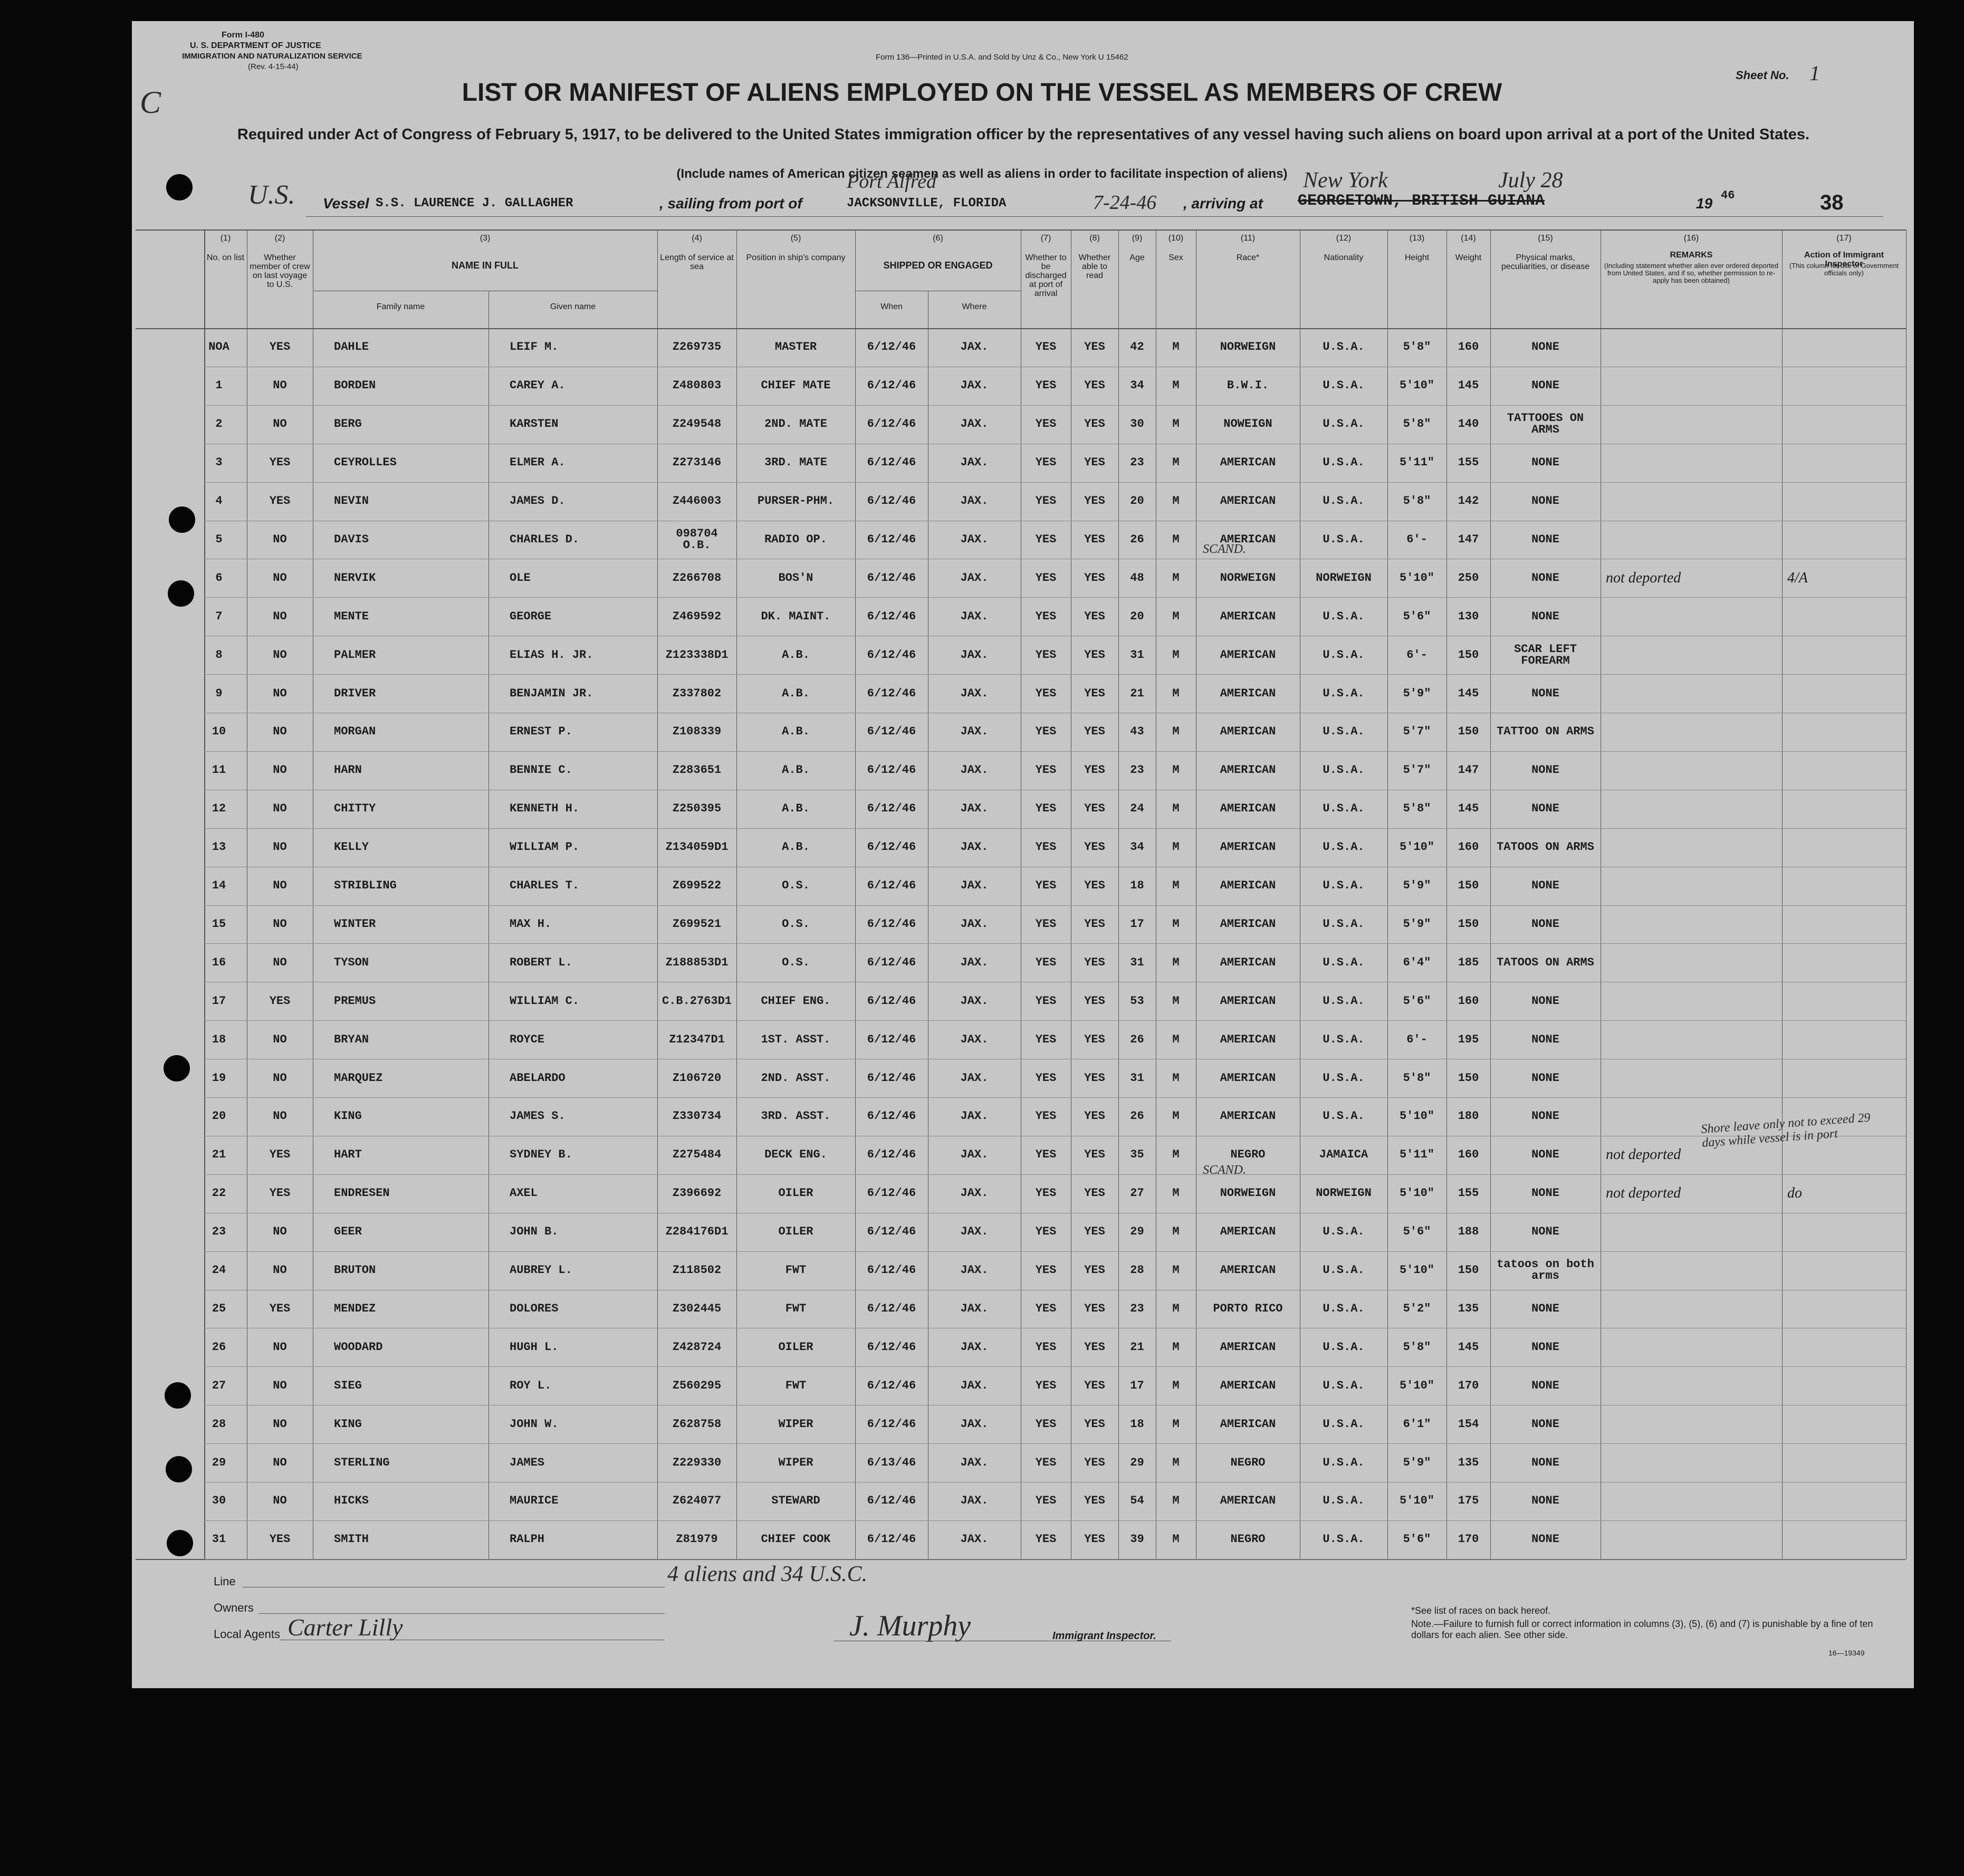 The width and height of the screenshot is (1964, 1876). Describe the element at coordinates (219, 501) in the screenshot. I see `cell: 4` at that location.